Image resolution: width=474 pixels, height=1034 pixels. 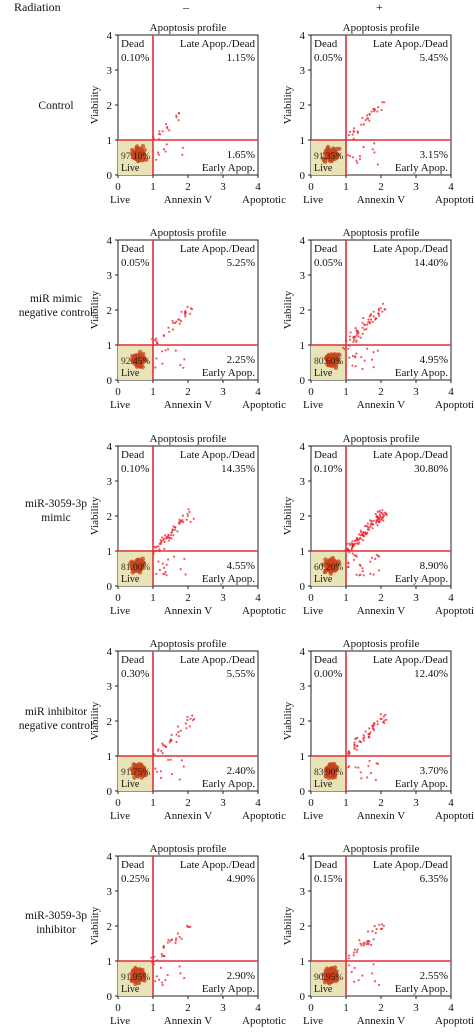 What do you see at coordinates (303, 106) in the screenshot?
I see `y-tick-label: 2` at bounding box center [303, 106].